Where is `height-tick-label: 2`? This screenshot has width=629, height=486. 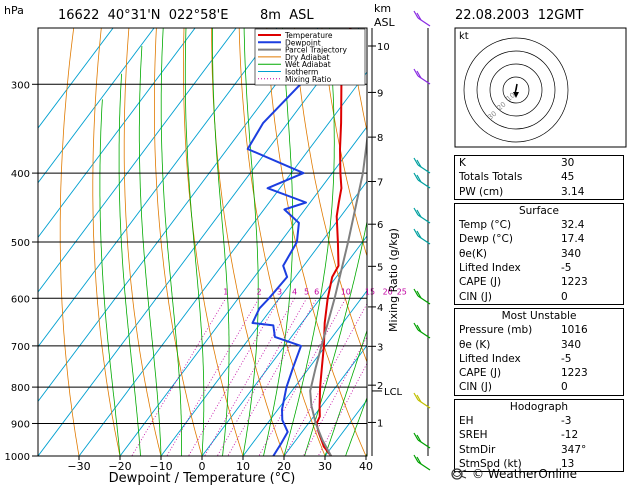
height-tick-label: 2 is located at coordinates (380, 386).